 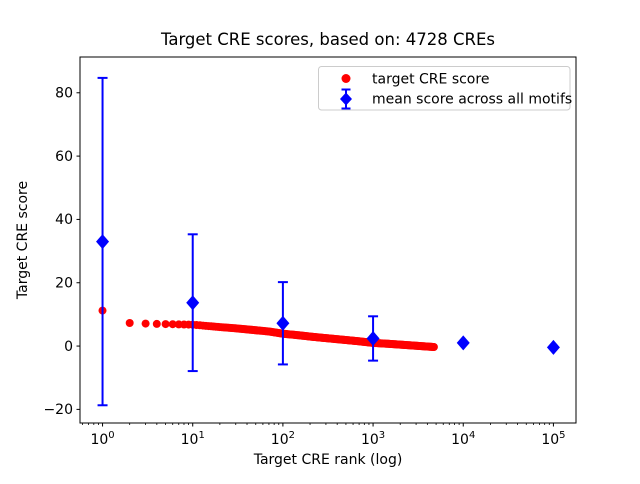 What do you see at coordinates (373, 439) in the screenshot?
I see `x-tick-label: 10³` at bounding box center [373, 439].